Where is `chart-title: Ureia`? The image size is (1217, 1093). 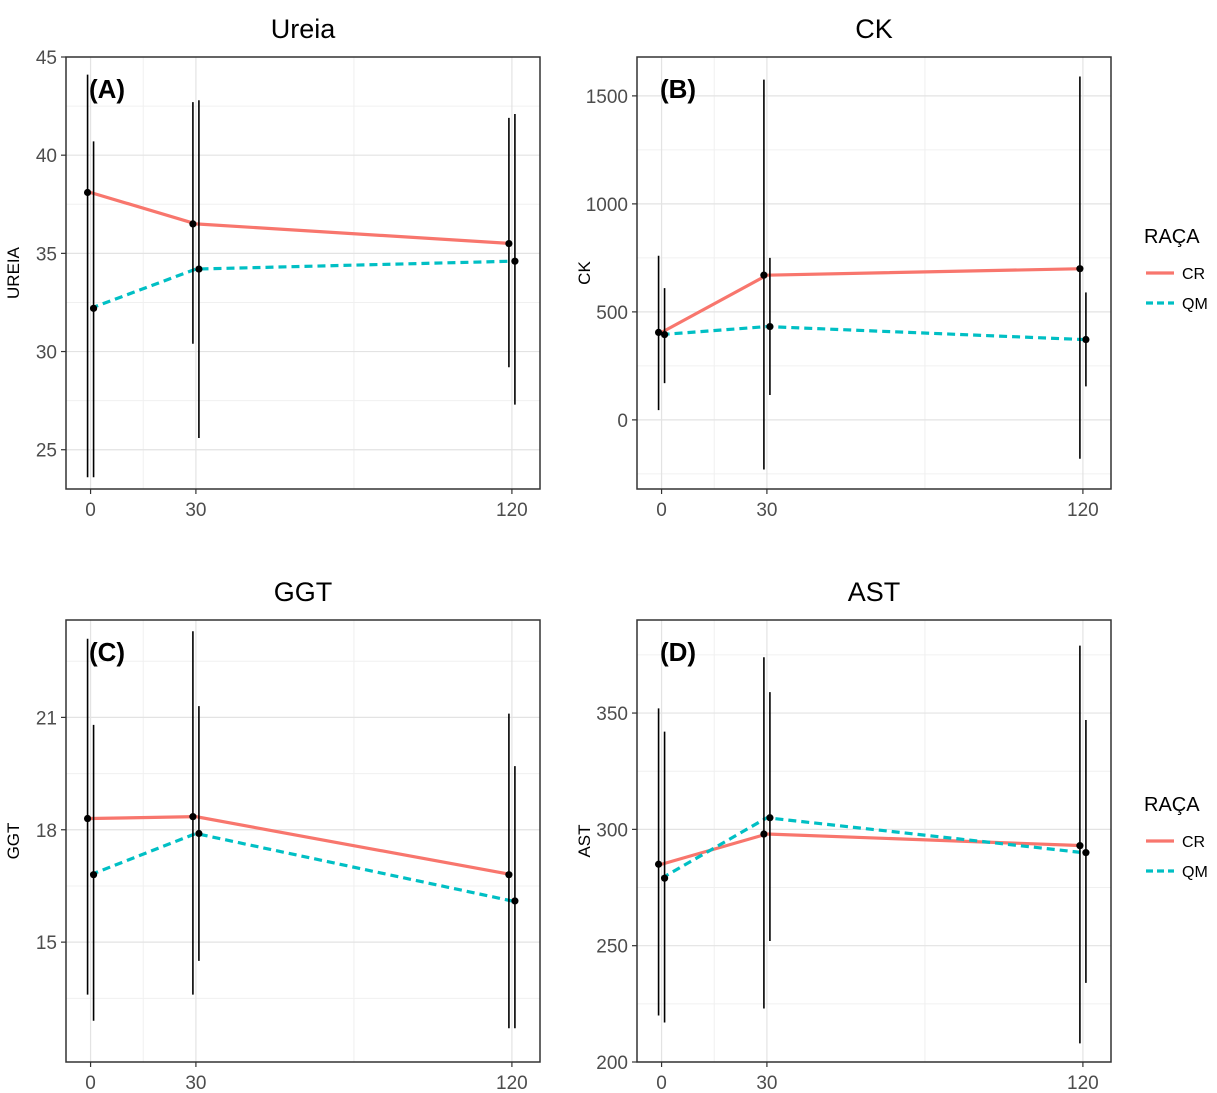 chart-title: Ureia is located at coordinates (304, 29).